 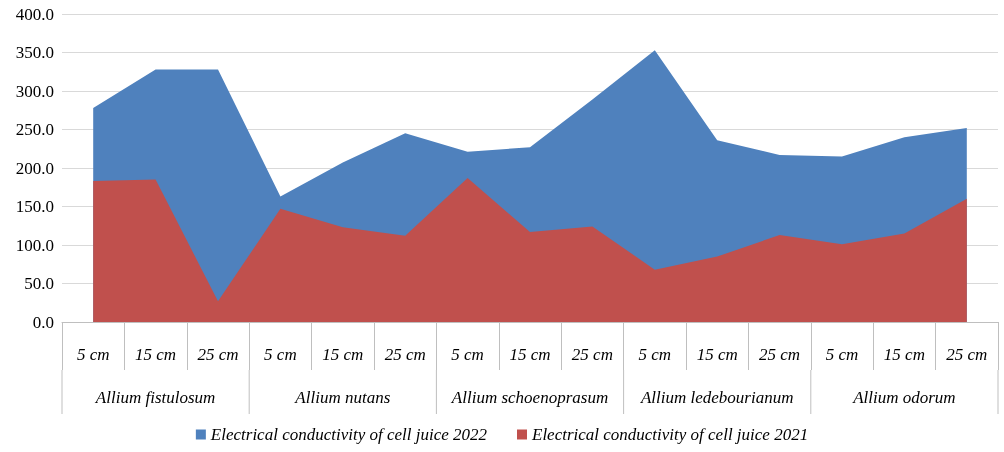 What do you see at coordinates (34, 14) in the screenshot?
I see `y-tick-label: 400.0` at bounding box center [34, 14].